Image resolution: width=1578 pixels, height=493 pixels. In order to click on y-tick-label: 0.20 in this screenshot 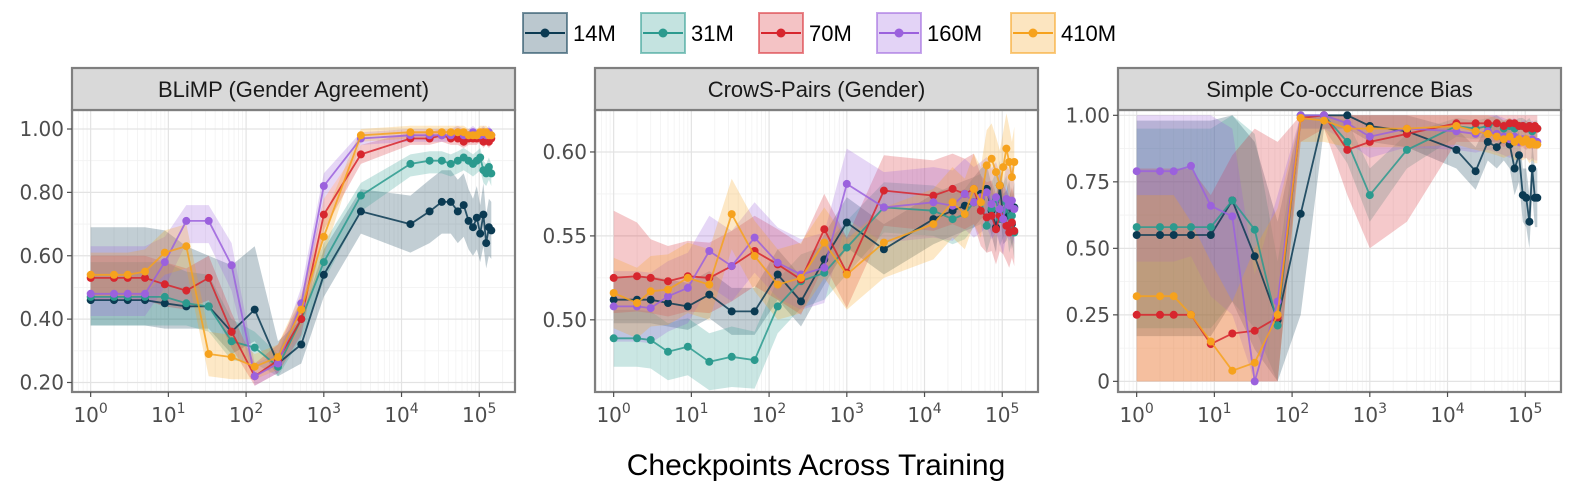, I will do `click(41, 382)`.